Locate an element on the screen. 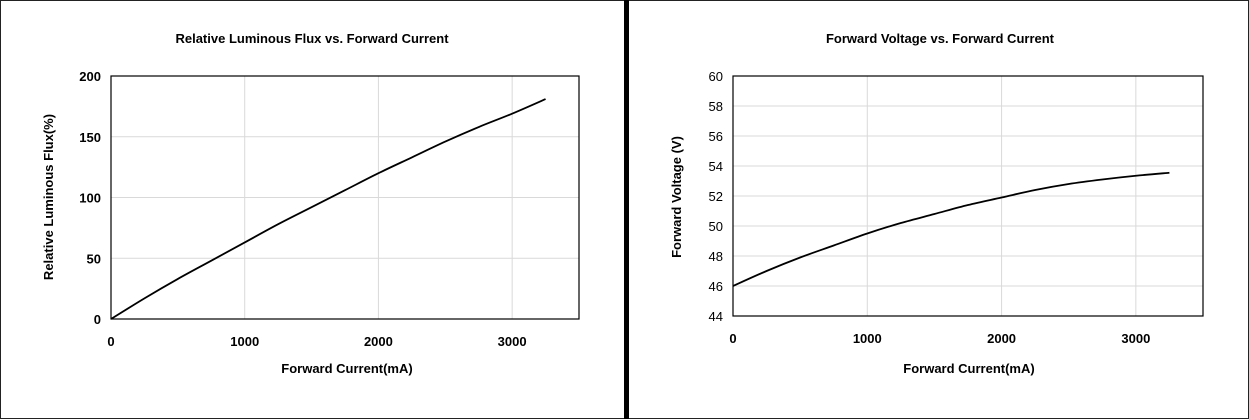 The height and width of the screenshot is (420, 1249). y-tick-label: 48 is located at coordinates (716, 256).